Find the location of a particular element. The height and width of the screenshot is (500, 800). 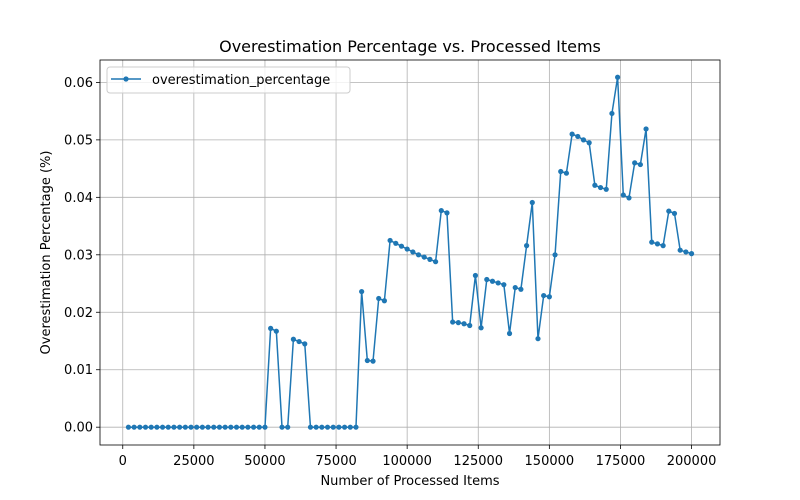

y-tick-label: 0.01 is located at coordinates (78, 370).